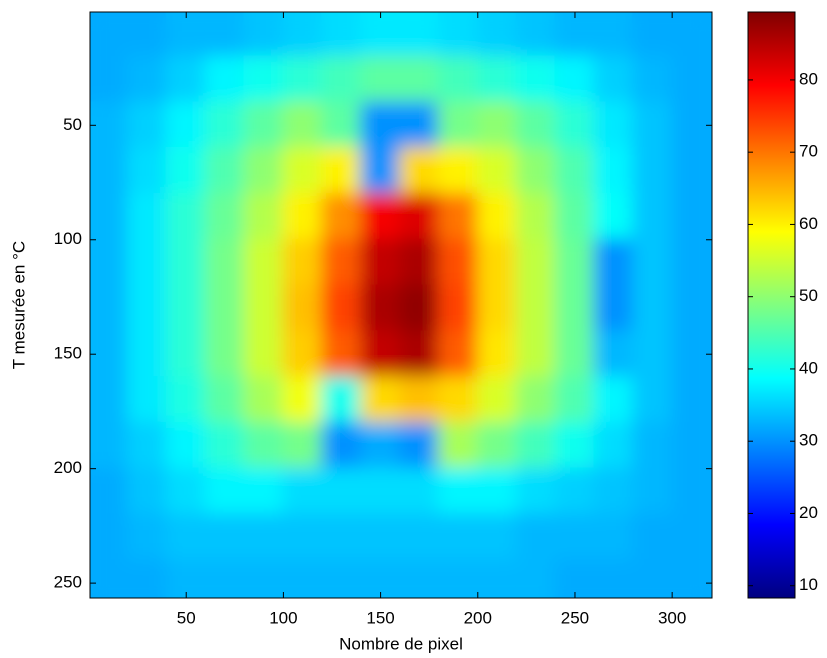  What do you see at coordinates (808, 223) in the screenshot?
I see `colorbar-tick-label: 60` at bounding box center [808, 223].